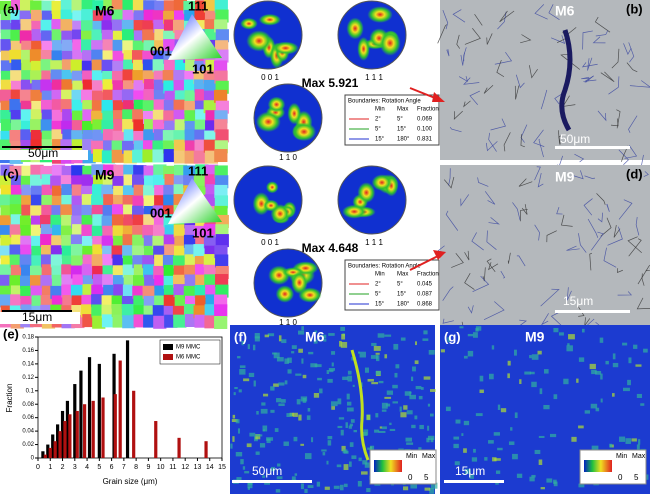 The image size is (650, 499). Describe the element at coordinates (392, 285) in the screenshot. I see `table-box` at that location.